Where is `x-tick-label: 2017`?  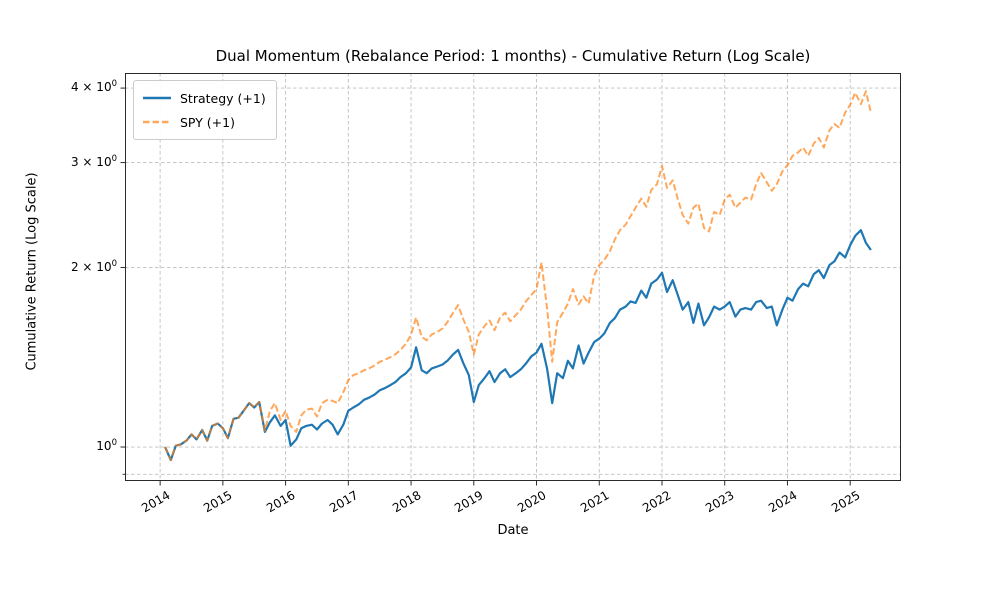
x-tick-label: 2017 is located at coordinates (343, 502).